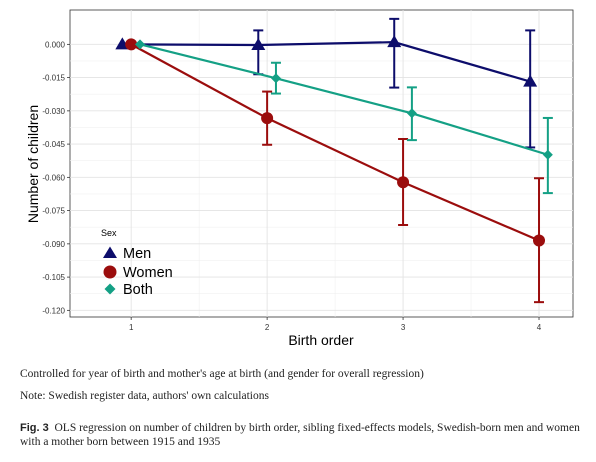 The width and height of the screenshot is (596, 462). Describe the element at coordinates (137, 263) in the screenshot. I see `legend: Sex Men Women Both` at that location.